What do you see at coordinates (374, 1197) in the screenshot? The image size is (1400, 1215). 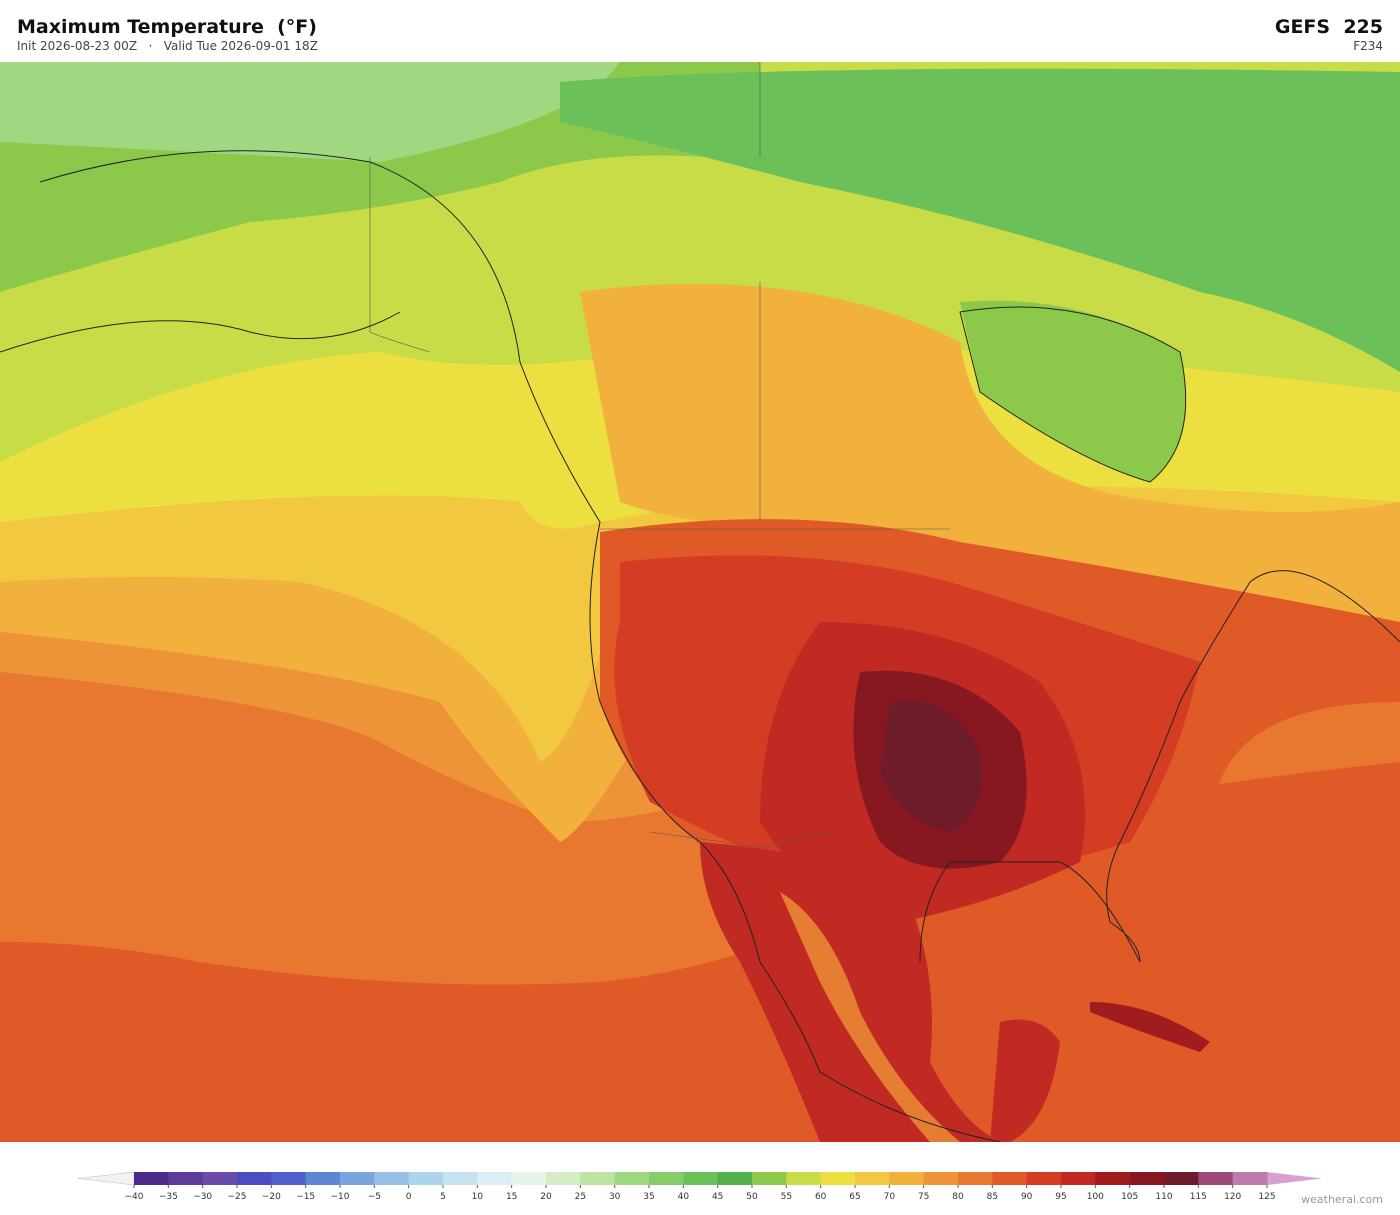 I see `colorbar-label: −5` at bounding box center [374, 1197].